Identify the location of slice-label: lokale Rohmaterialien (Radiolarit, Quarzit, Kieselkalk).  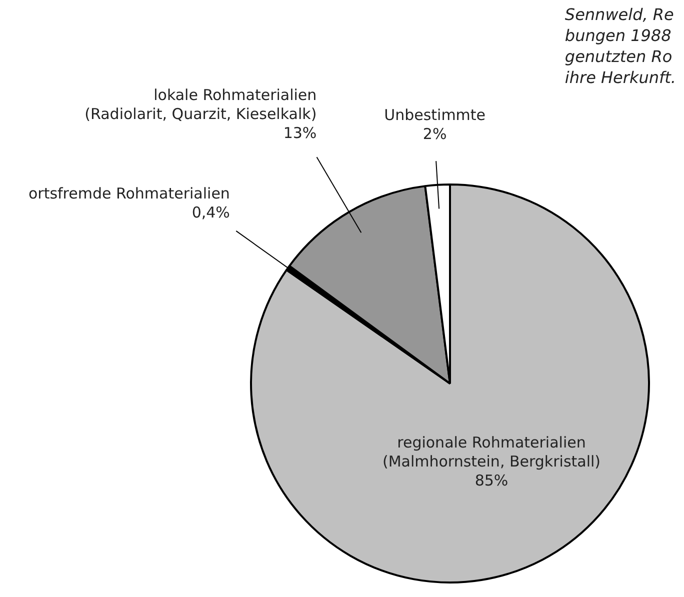
(200, 104).